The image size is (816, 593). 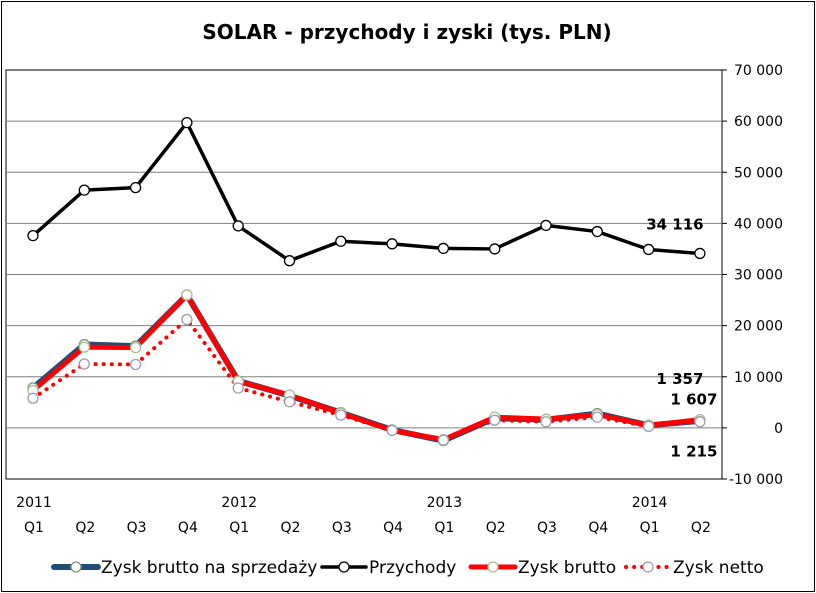 What do you see at coordinates (758, 276) in the screenshot?
I see `y-tick-label: 30 000` at bounding box center [758, 276].